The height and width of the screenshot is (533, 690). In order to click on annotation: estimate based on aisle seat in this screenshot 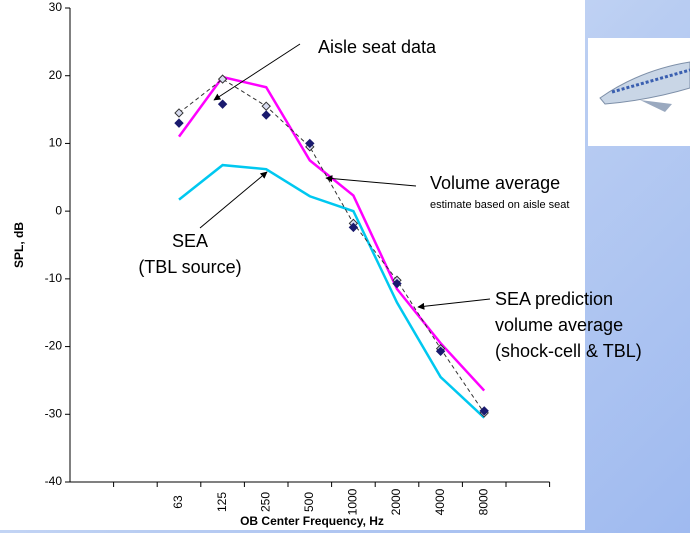, I will do `click(499, 205)`.